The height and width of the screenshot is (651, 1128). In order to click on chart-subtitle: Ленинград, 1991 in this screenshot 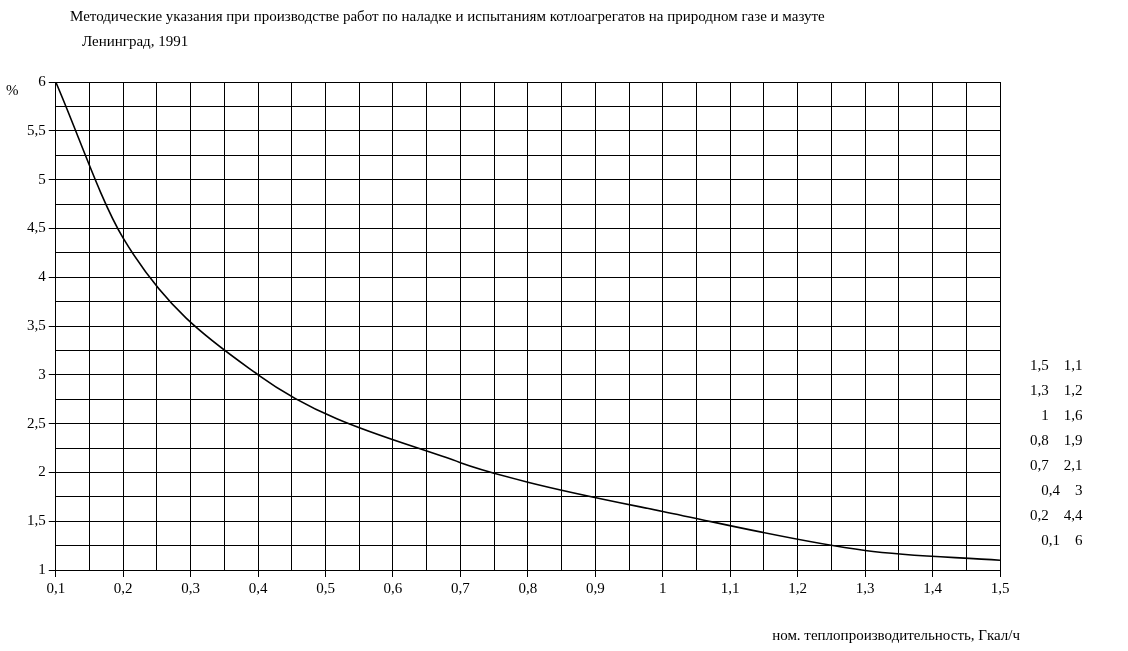, I will do `click(135, 41)`.